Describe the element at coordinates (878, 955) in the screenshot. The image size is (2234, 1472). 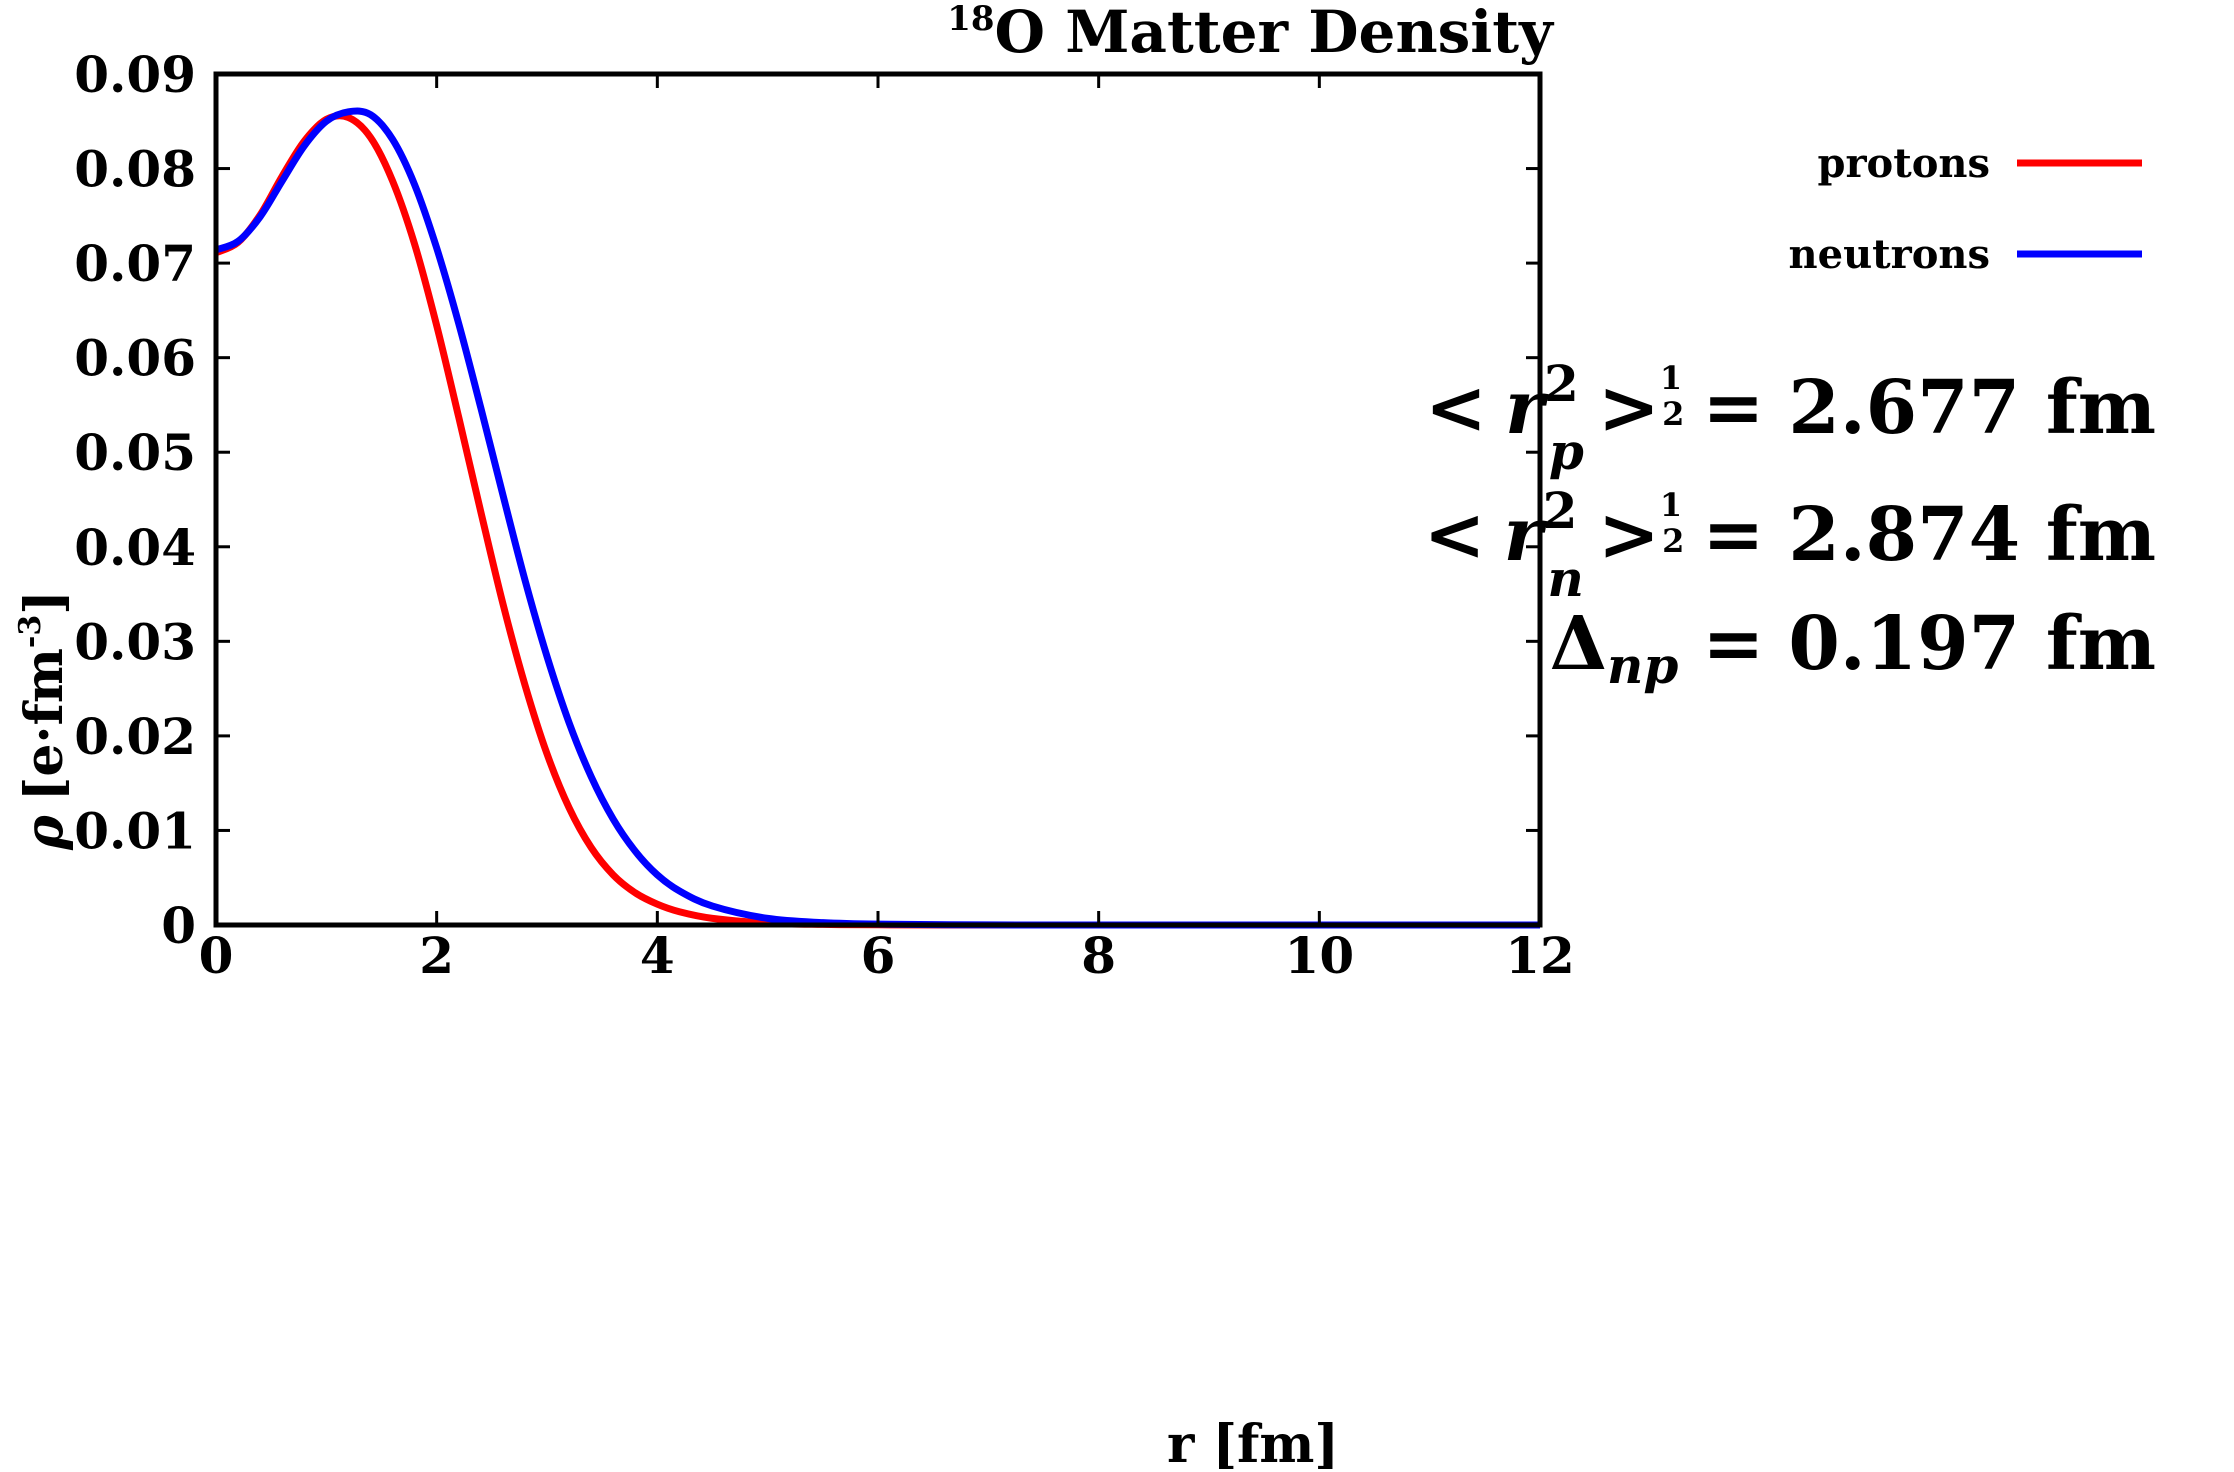
I see `x-tick-label: 6` at that location.